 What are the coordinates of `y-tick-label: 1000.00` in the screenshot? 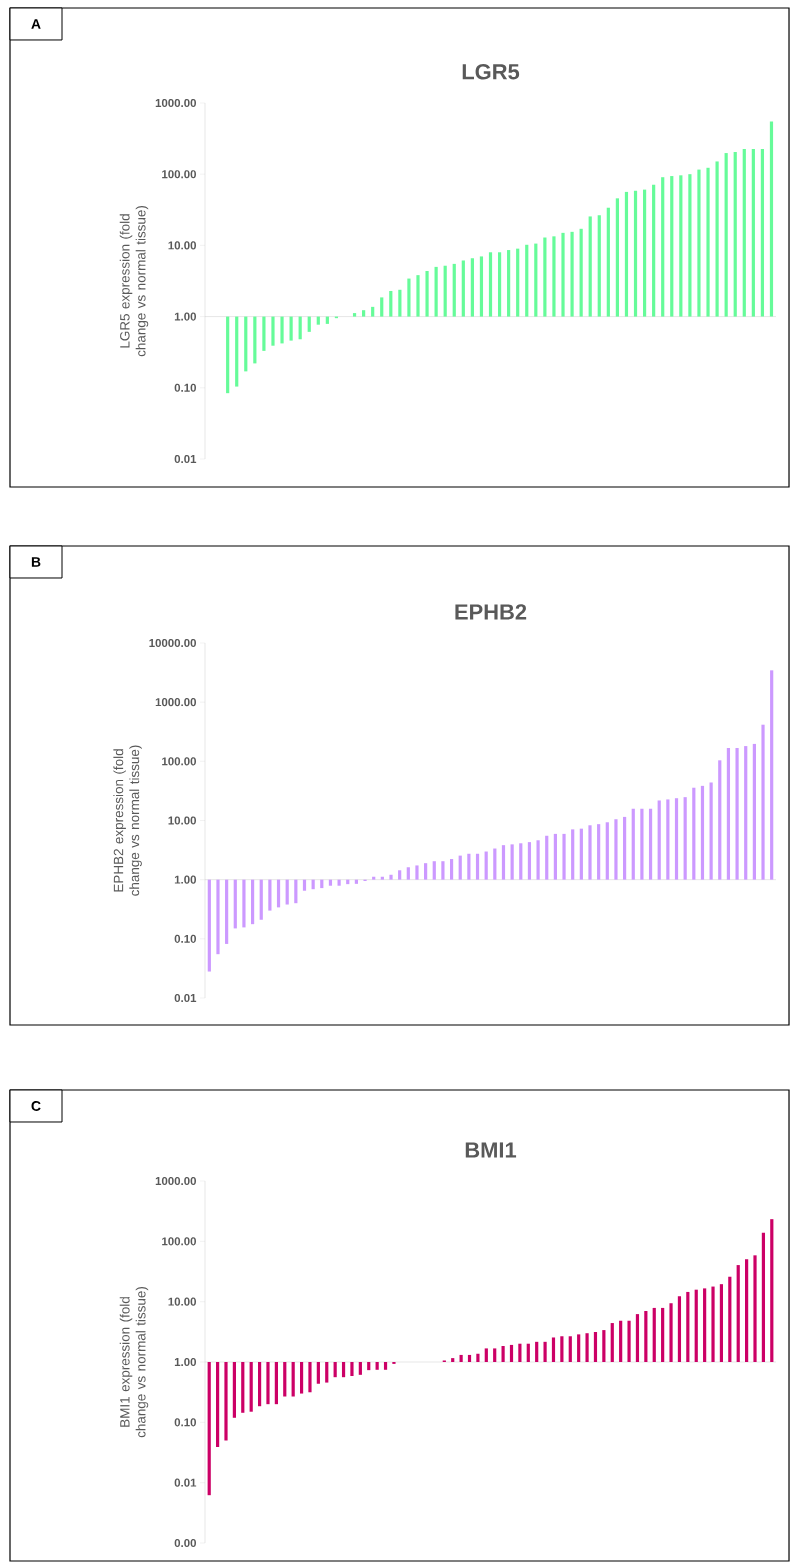 It's located at (176, 702).